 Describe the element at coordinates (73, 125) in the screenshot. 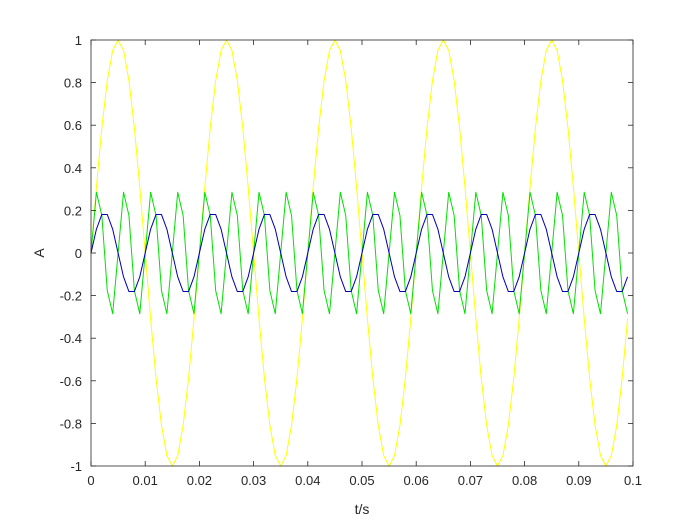

I see `y-tick-label: 0.6` at that location.